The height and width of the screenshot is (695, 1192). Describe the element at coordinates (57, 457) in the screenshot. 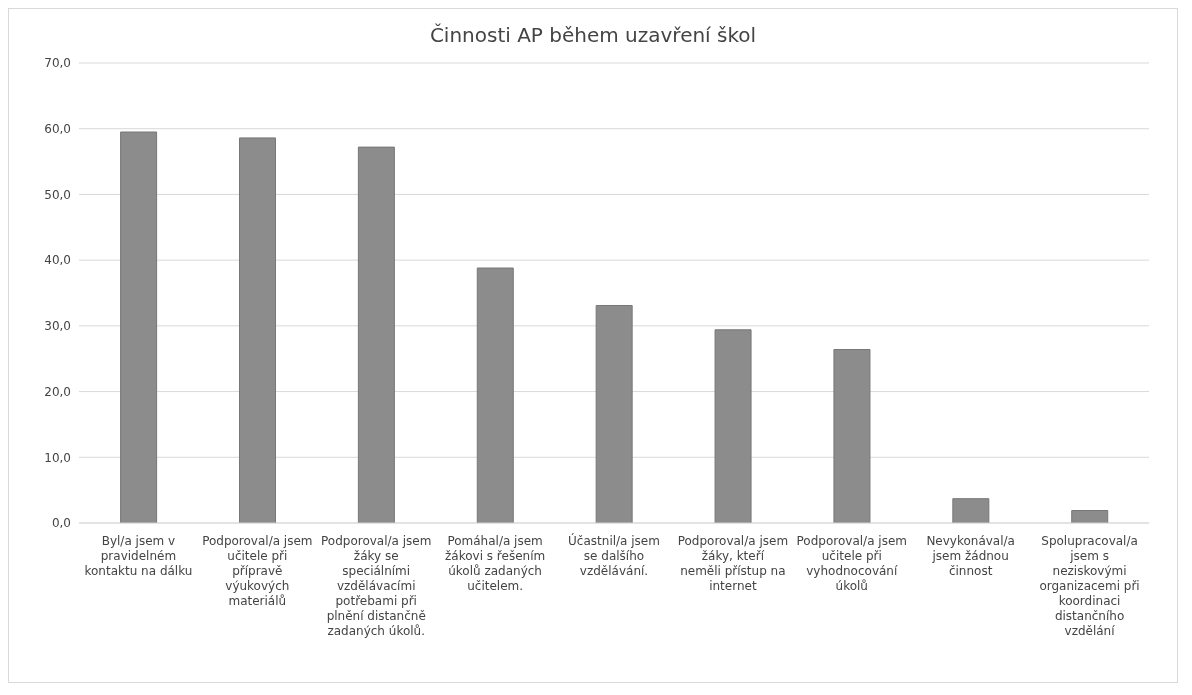

I see `y-tick-label: 10,0` at that location.